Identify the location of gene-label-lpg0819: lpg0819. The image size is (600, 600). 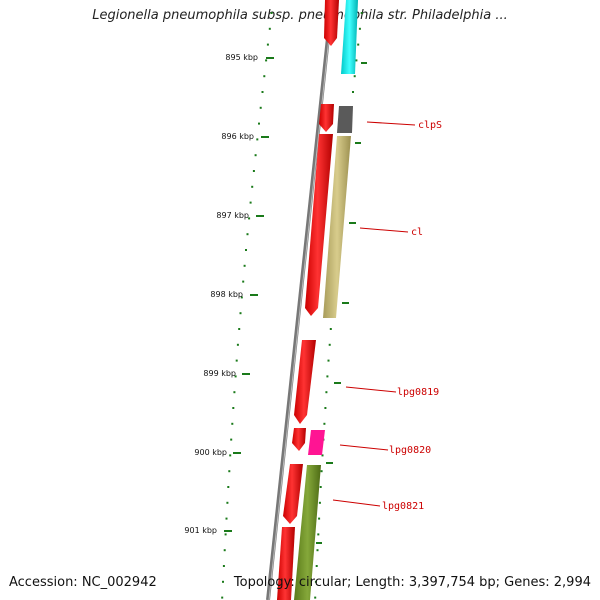
(418, 392).